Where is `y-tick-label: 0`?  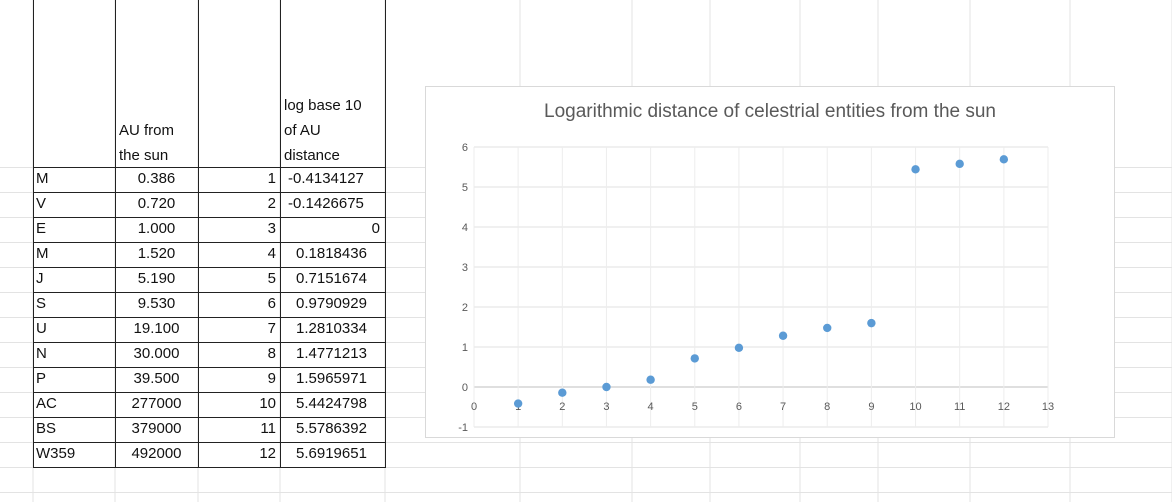
y-tick-label: 0 is located at coordinates (465, 388).